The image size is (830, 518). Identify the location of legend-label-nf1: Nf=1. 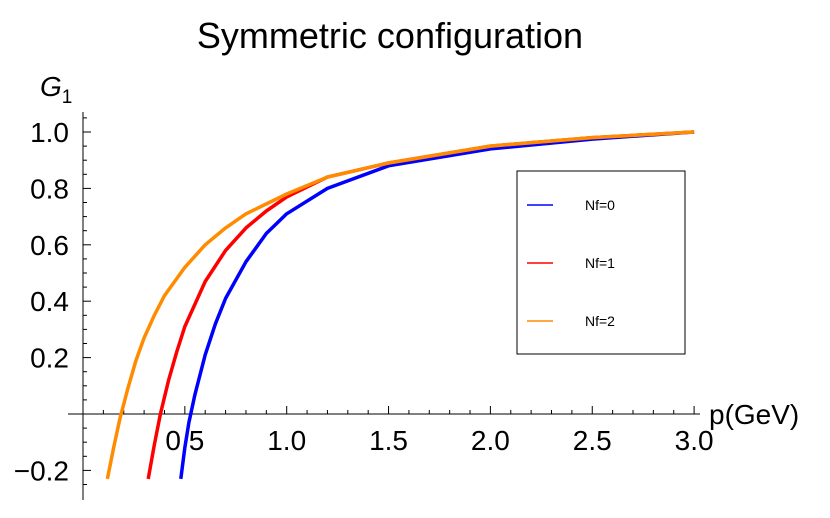
(600, 263).